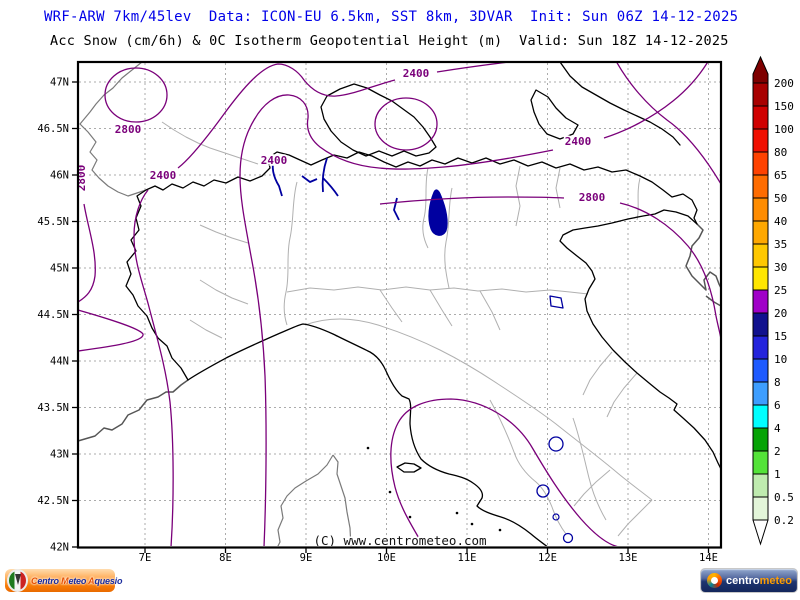  What do you see at coordinates (386, 558) in the screenshot?
I see `lon-label: 10E` at bounding box center [386, 558].